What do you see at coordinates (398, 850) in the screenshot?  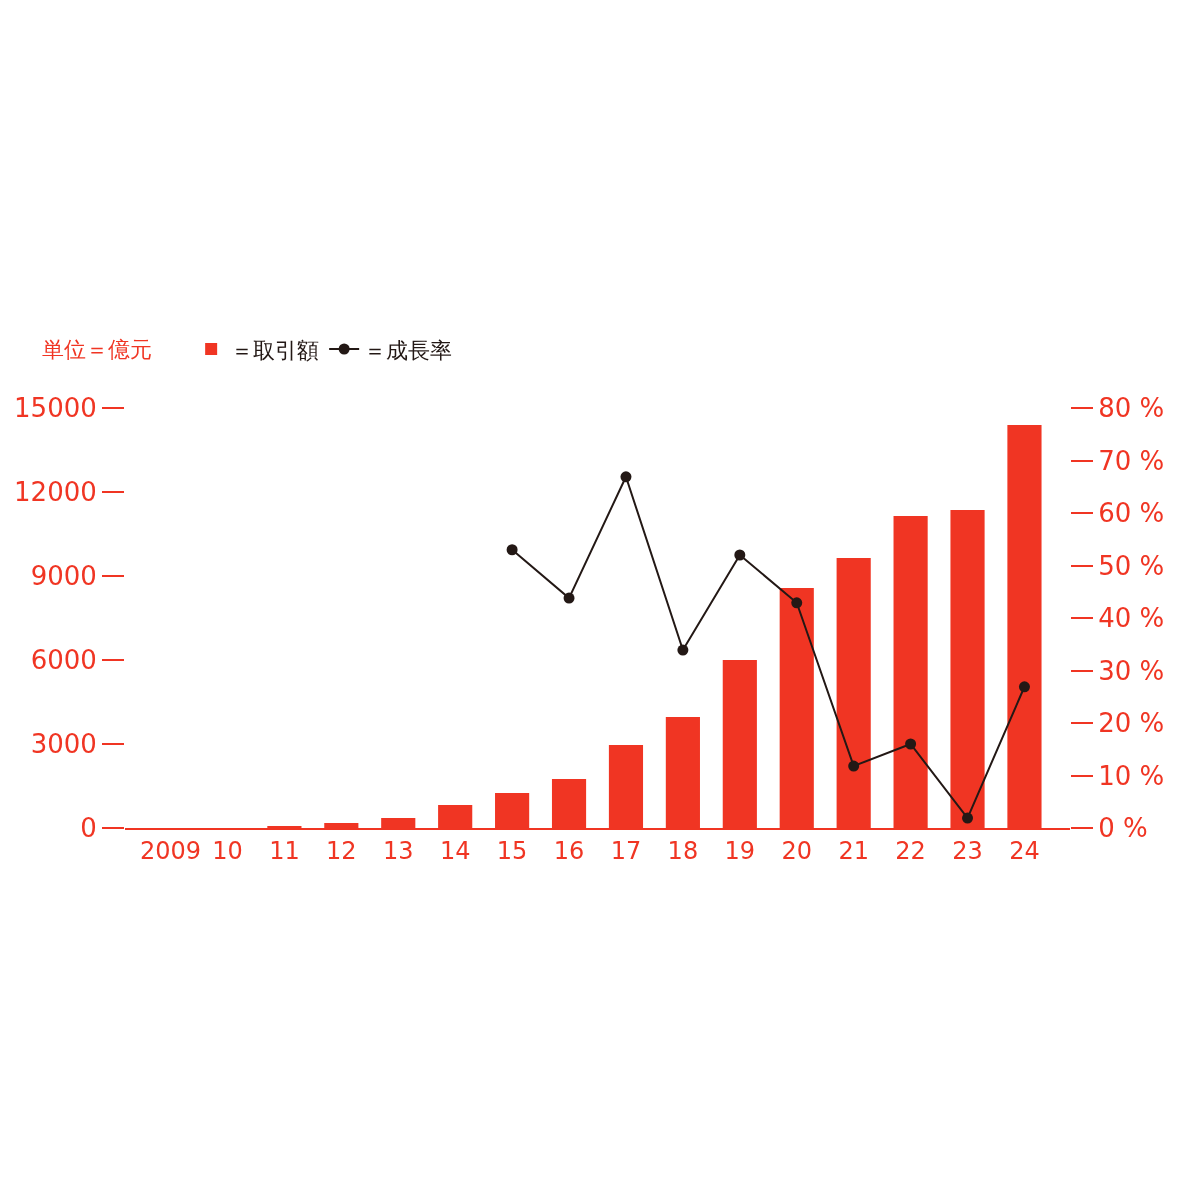 I see `x-tick-label: 13` at bounding box center [398, 850].